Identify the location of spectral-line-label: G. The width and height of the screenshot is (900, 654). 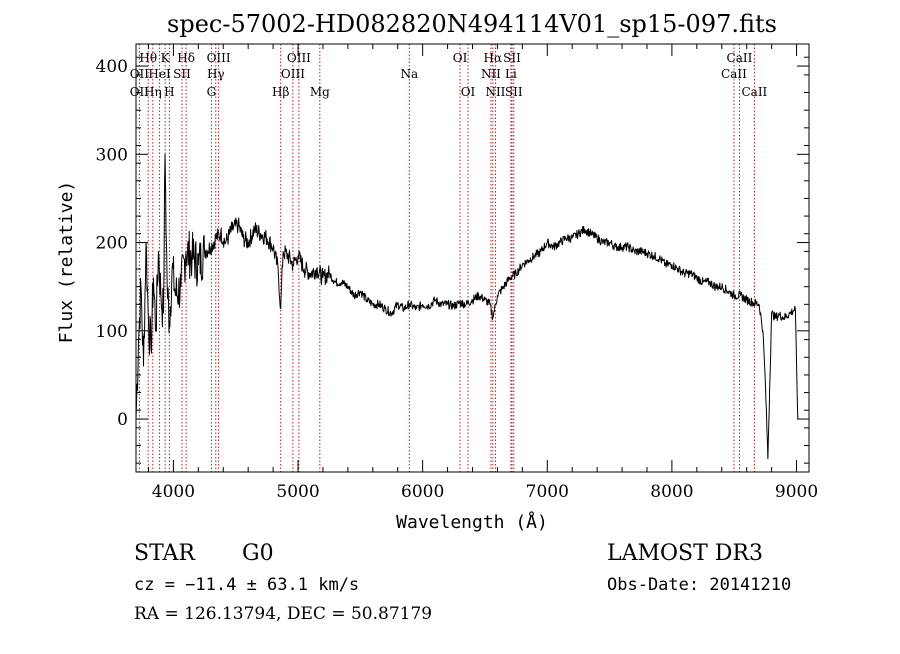
(212, 92).